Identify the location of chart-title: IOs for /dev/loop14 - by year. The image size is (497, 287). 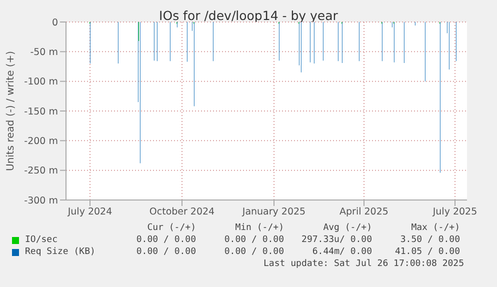
(248, 15).